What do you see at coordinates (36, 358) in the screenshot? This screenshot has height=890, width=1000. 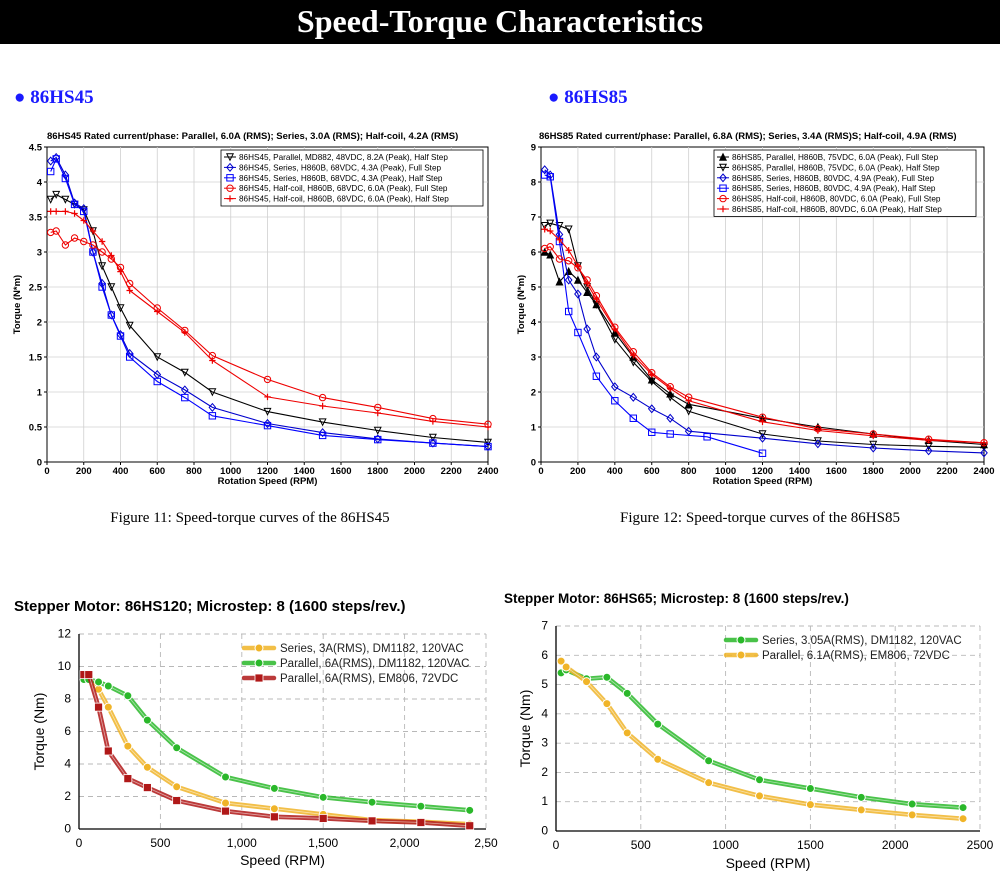 I see `y-tick-label: 1.5` at bounding box center [36, 358].